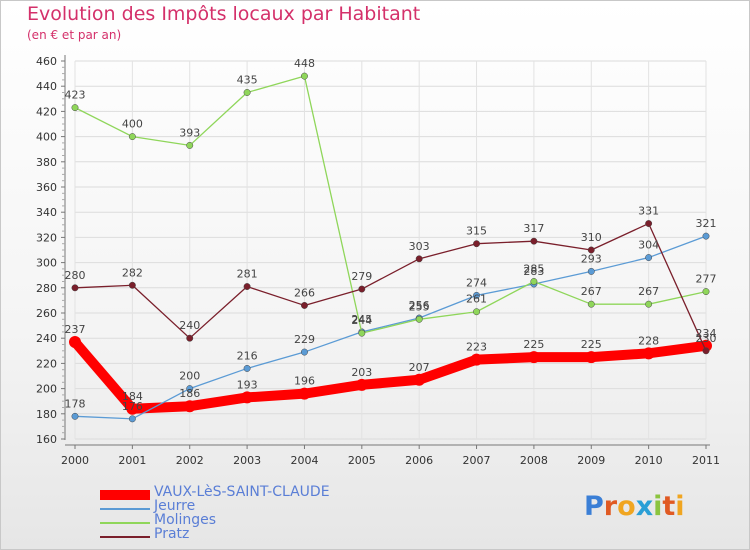  I want to click on data-label: 228, so click(648, 340).